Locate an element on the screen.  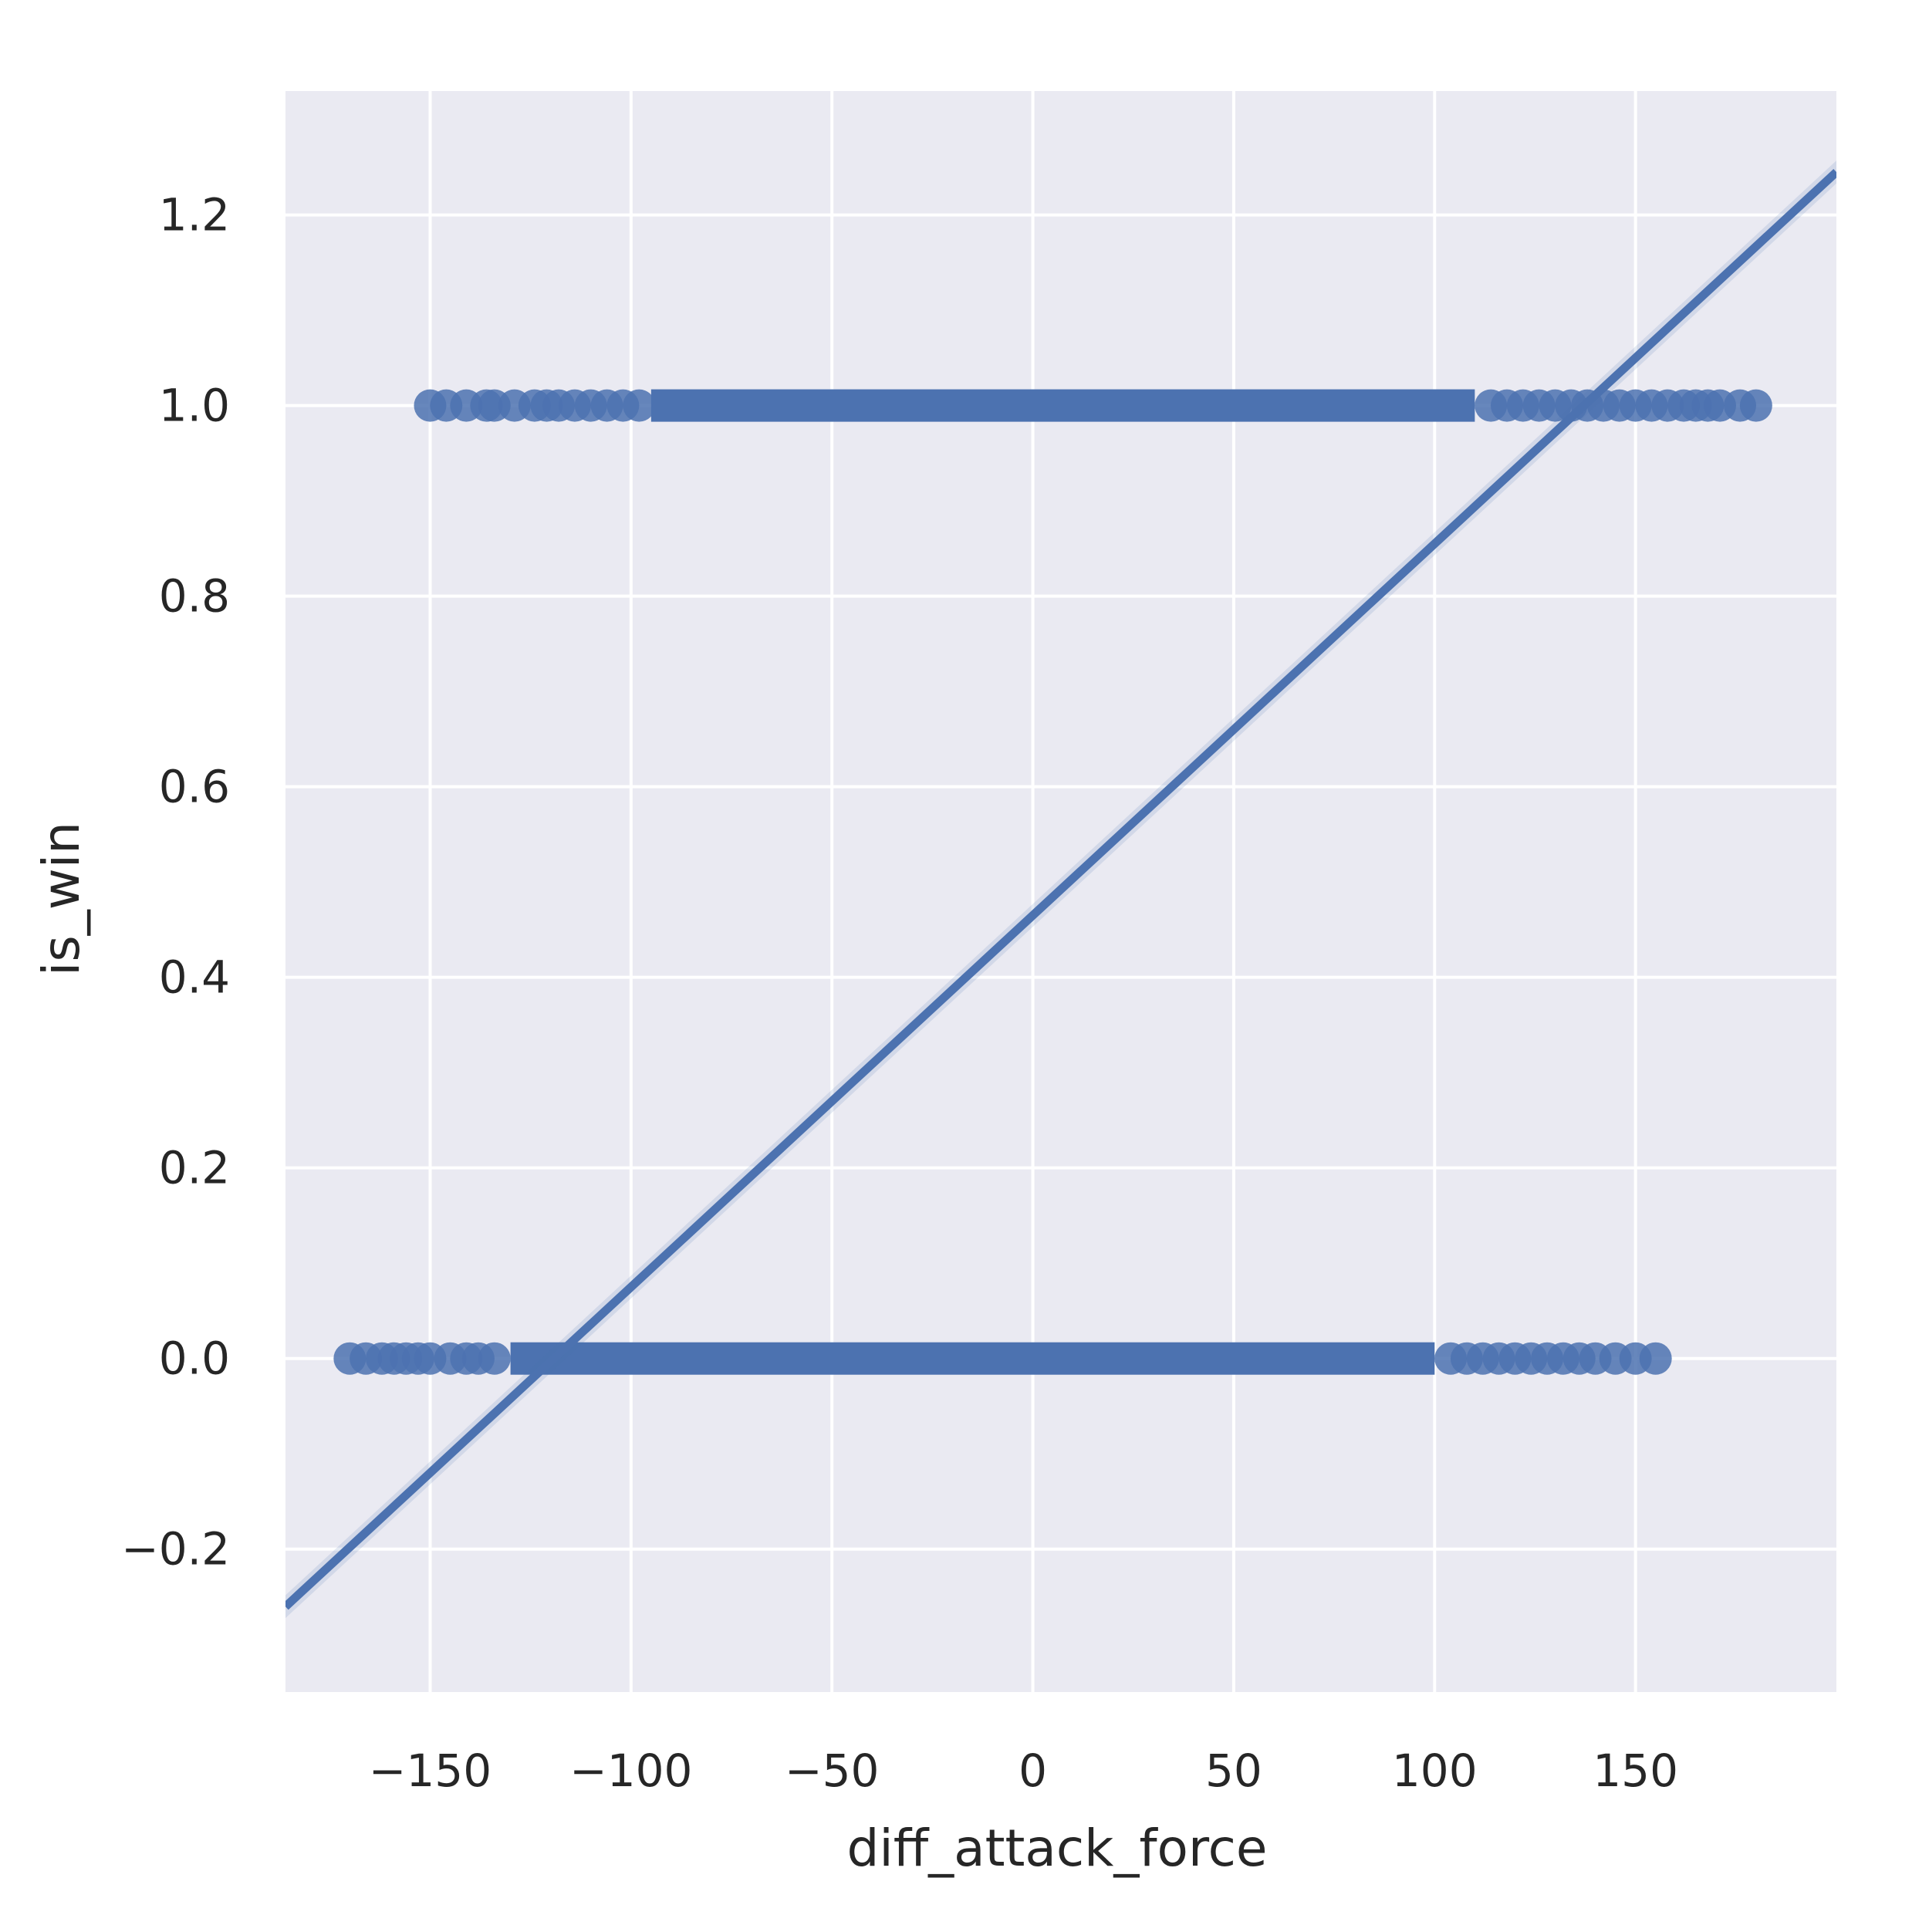
x-tick-label: −150 is located at coordinates (430, 1771).